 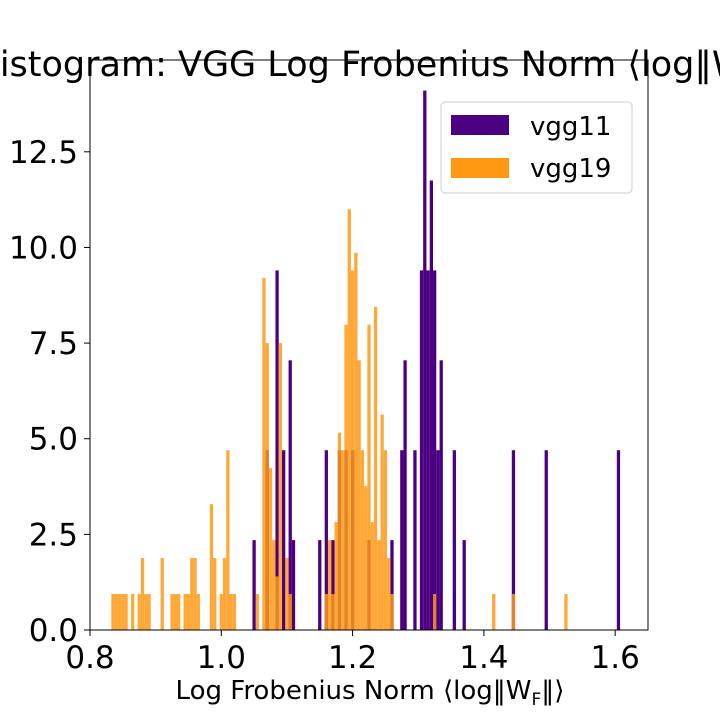 What do you see at coordinates (536, 147) in the screenshot?
I see `legend: vgg11 vgg19` at bounding box center [536, 147].